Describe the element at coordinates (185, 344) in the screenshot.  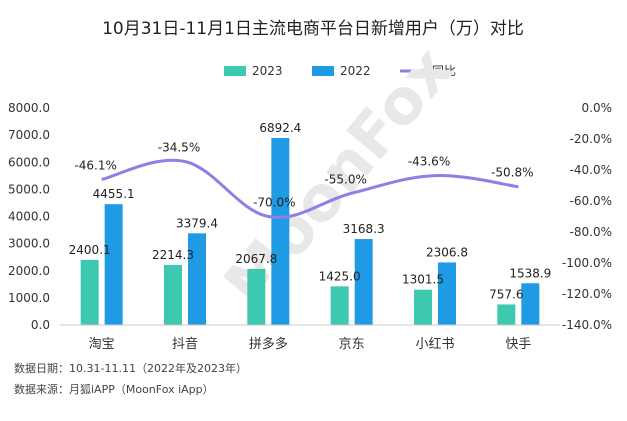
I see `x-axis-category-label: 抖音` at that location.